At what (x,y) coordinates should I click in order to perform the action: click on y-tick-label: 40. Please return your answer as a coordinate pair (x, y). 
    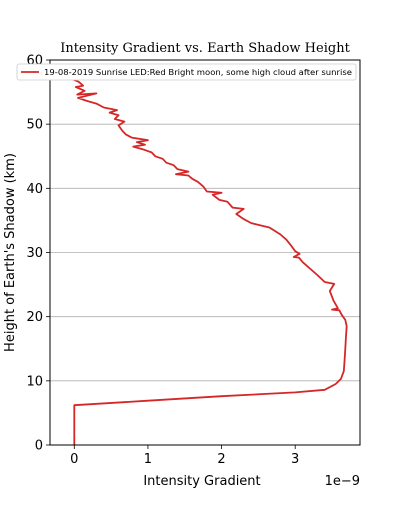
    Looking at the image, I should click on (34, 189).